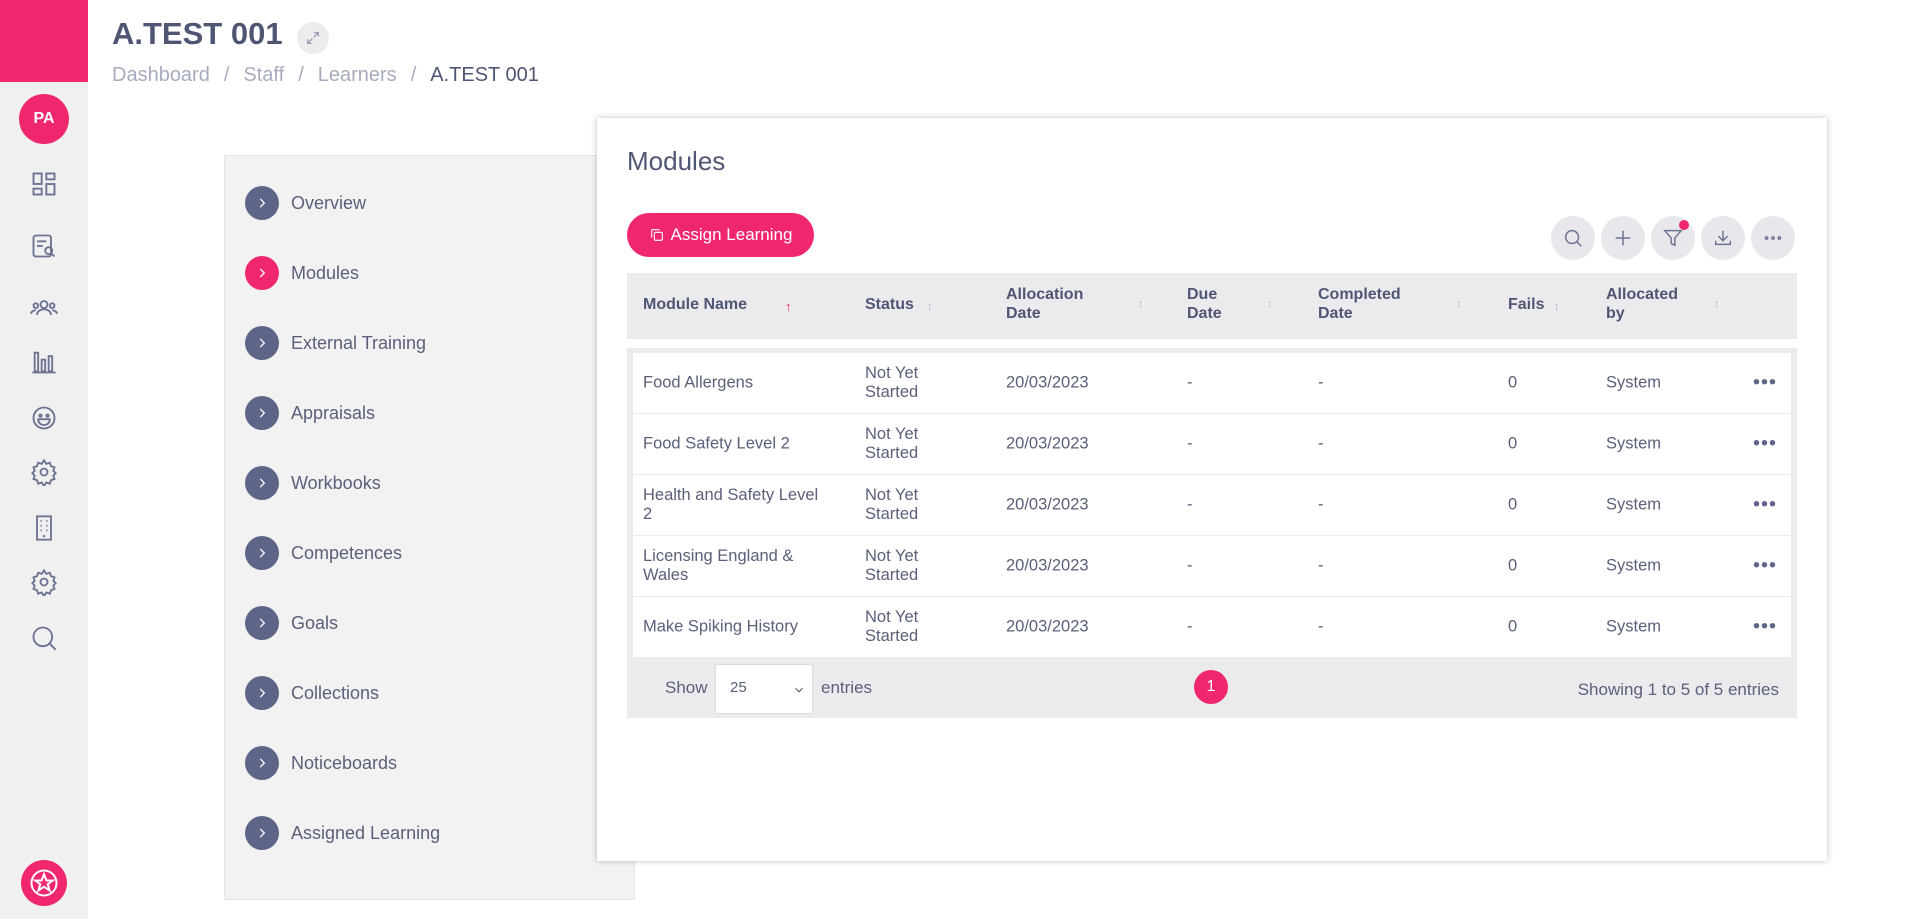  What do you see at coordinates (1543, 304) in the screenshot?
I see `column-fails: Fails ↕` at bounding box center [1543, 304].